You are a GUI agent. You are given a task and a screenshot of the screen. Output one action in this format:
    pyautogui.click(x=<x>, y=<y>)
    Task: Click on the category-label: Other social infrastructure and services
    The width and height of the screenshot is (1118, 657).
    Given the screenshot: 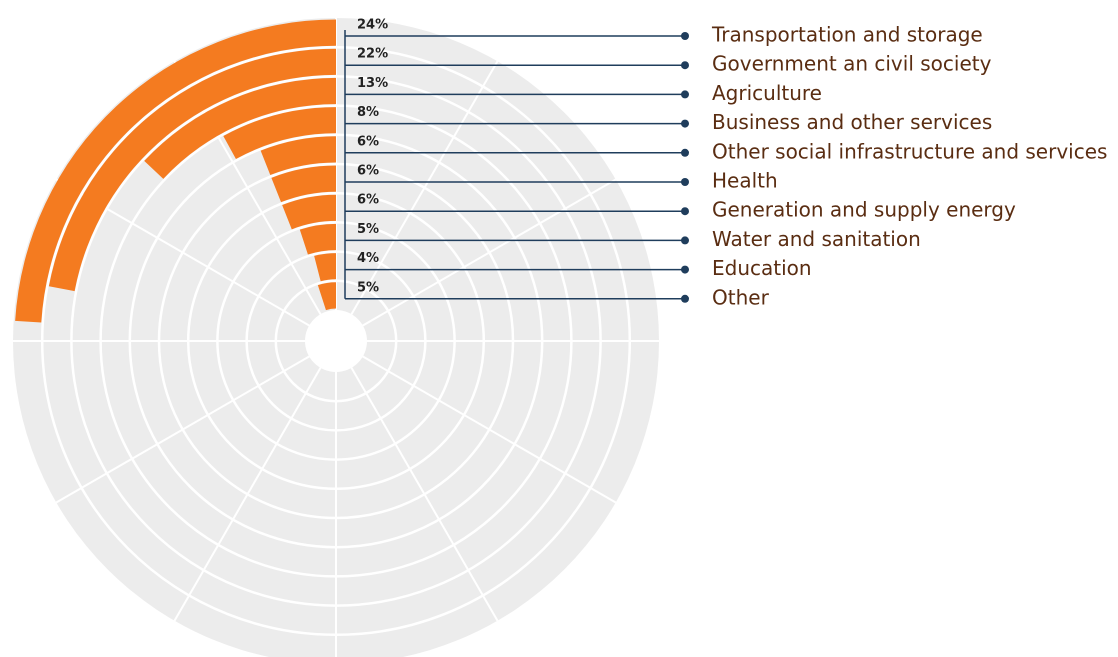 What is the action you would take?
    pyautogui.click(x=909, y=151)
    